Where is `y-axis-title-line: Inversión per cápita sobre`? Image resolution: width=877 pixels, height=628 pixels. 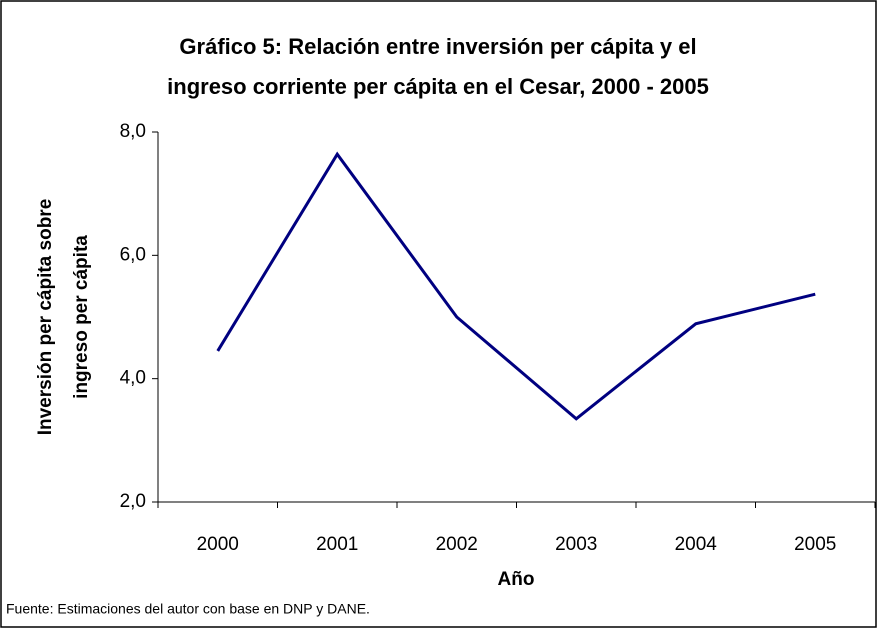 y-axis-title-line: Inversión per cápita sobre is located at coordinates (45, 317).